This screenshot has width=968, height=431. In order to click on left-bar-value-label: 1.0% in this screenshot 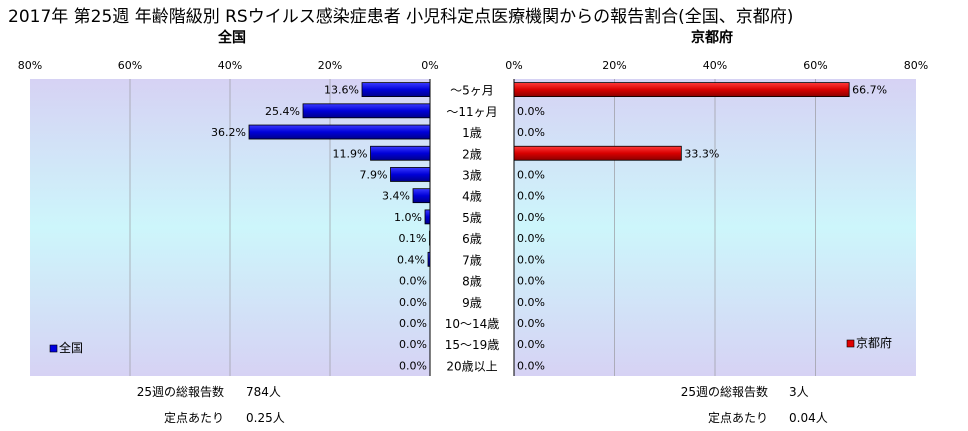, I will do `click(408, 217)`.